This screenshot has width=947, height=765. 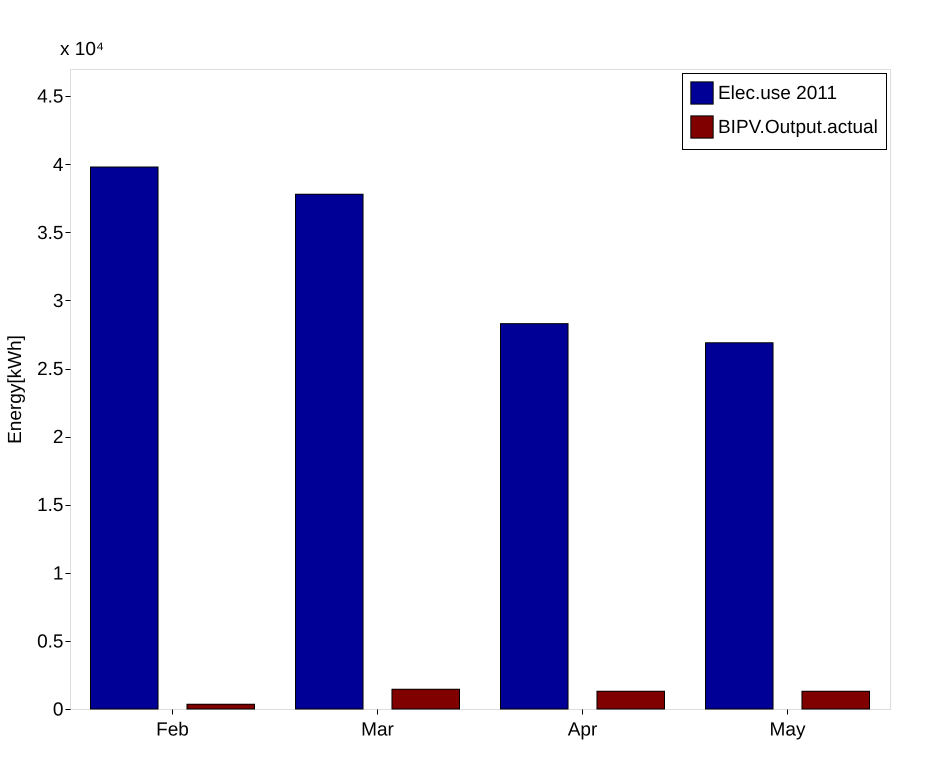 I want to click on y-tick-label: 0.5, so click(x=50, y=641).